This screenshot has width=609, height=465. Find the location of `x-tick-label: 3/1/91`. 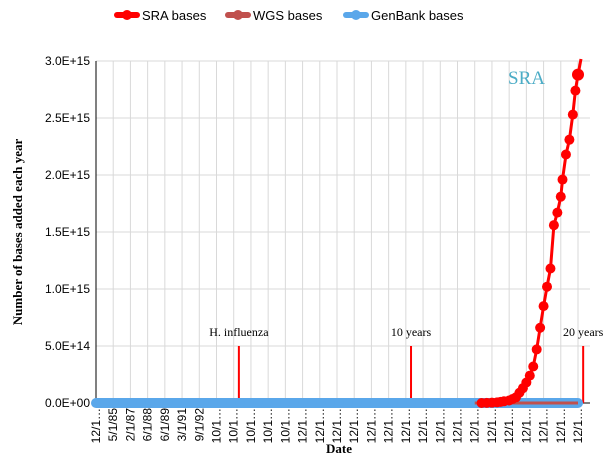

x-tick-label: 3/1/91 is located at coordinates (182, 425).